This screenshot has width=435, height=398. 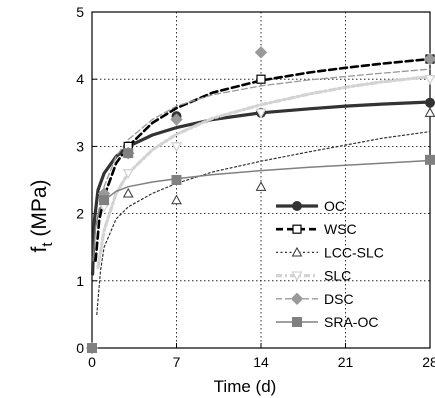 What do you see at coordinates (39, 250) in the screenshot?
I see `y-axis-label-main: f` at bounding box center [39, 250].